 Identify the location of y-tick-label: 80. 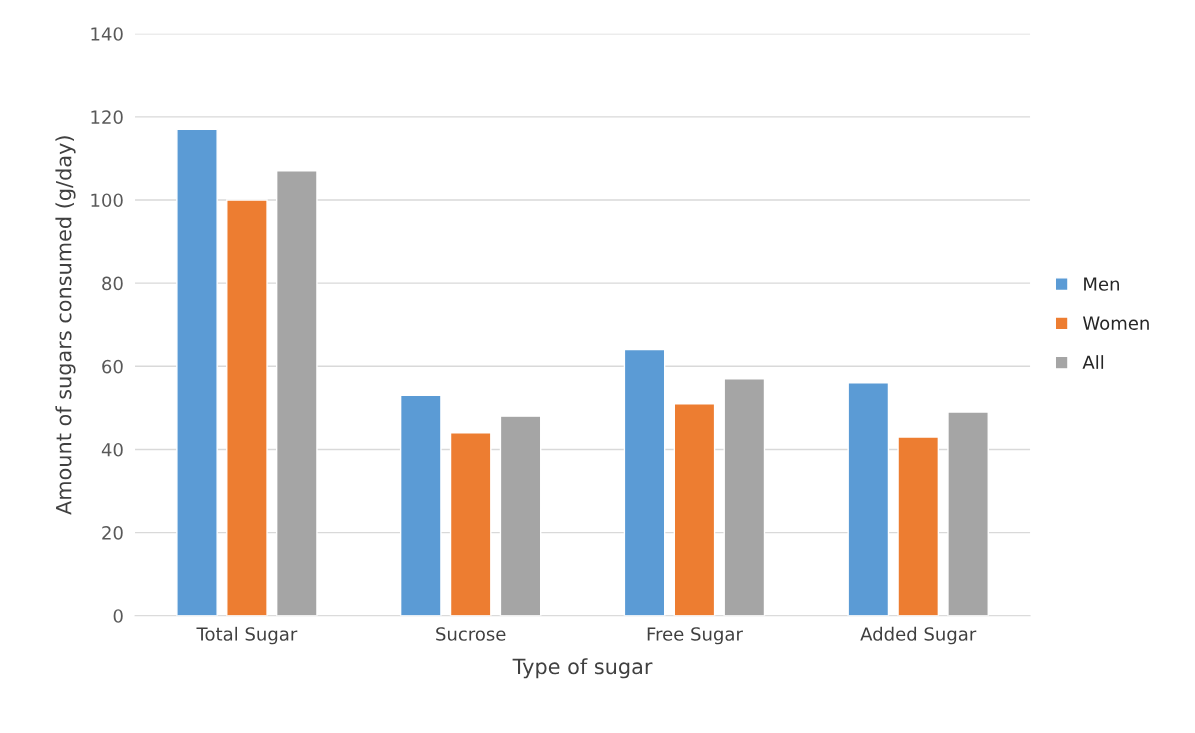
(112, 283).